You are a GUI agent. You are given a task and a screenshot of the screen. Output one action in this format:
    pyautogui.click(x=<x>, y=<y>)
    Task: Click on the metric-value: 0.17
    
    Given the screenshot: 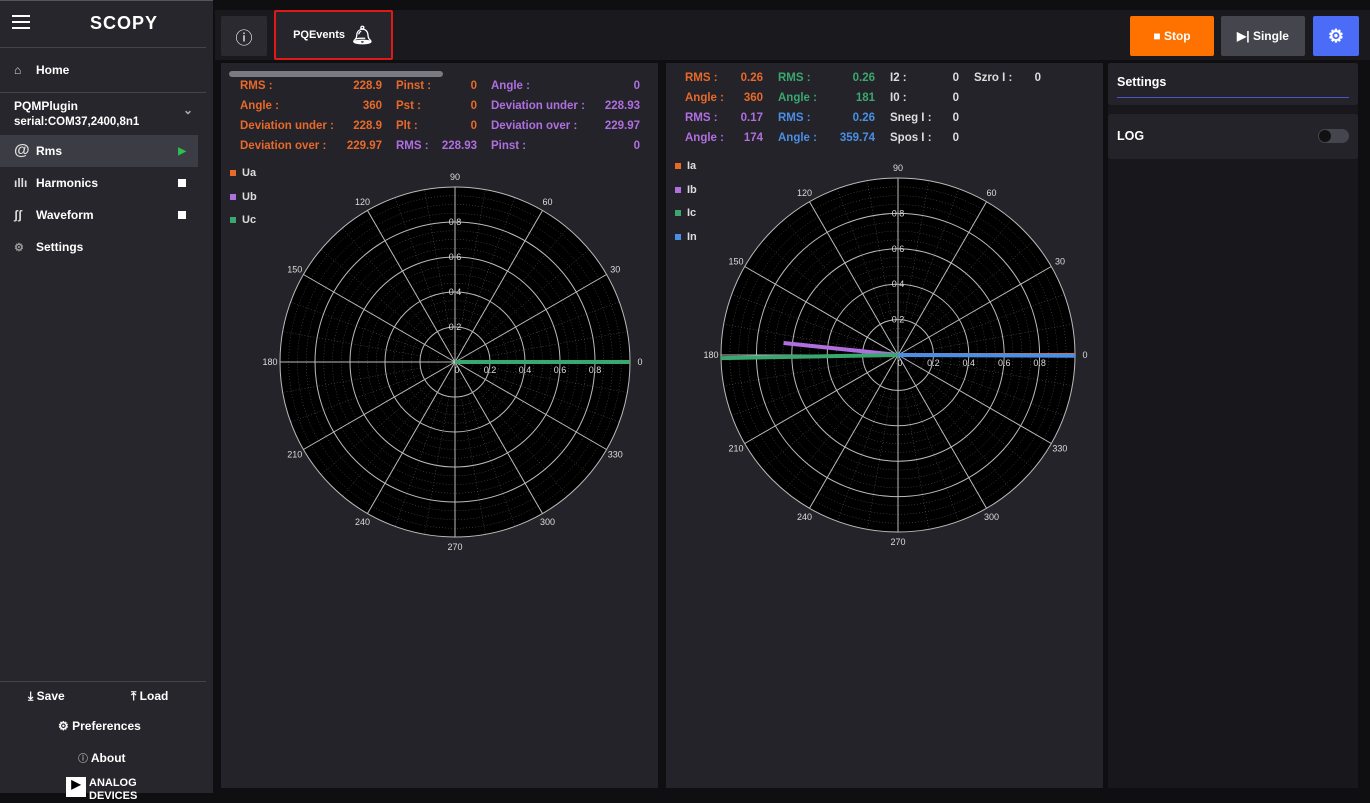 What is the action you would take?
    pyautogui.click(x=751, y=118)
    